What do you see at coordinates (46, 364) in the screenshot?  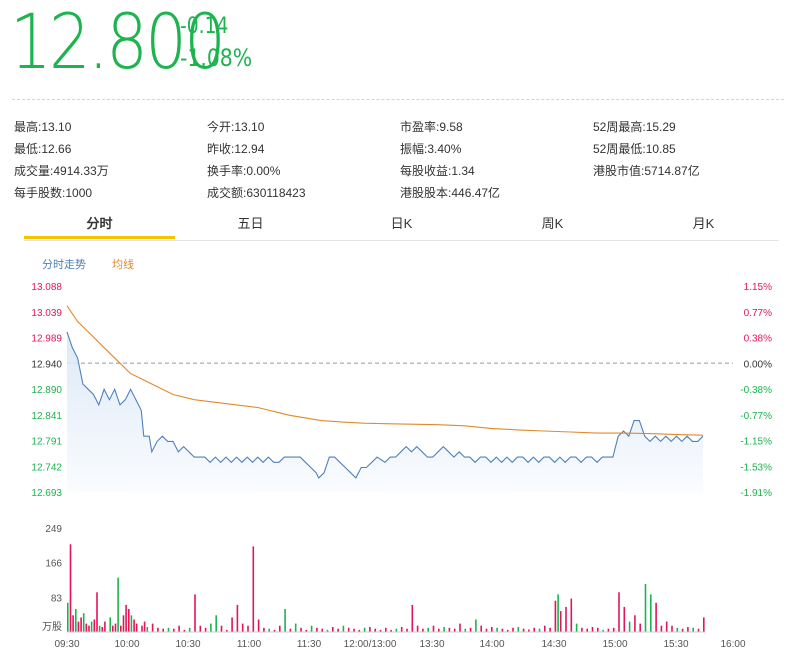 I see `price-tick-label: 12.940` at bounding box center [46, 364].